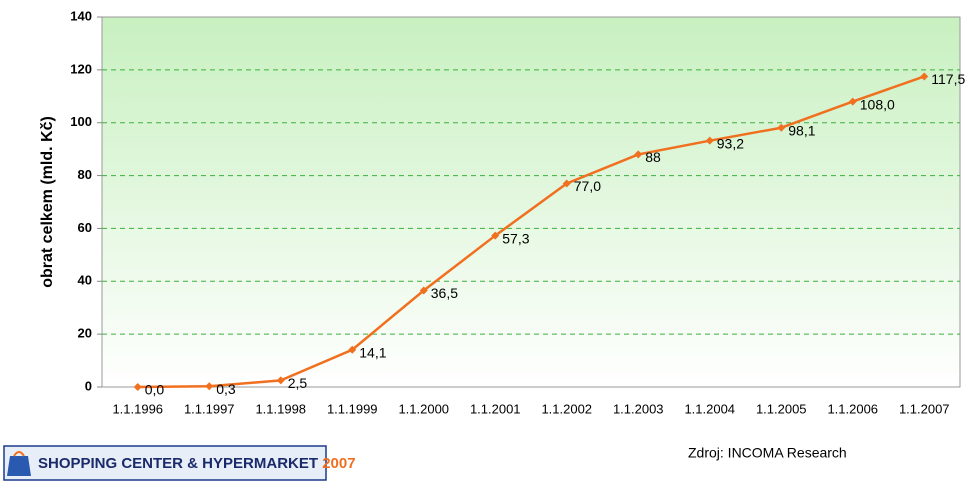  I want to click on logo-box, so click(165, 463).